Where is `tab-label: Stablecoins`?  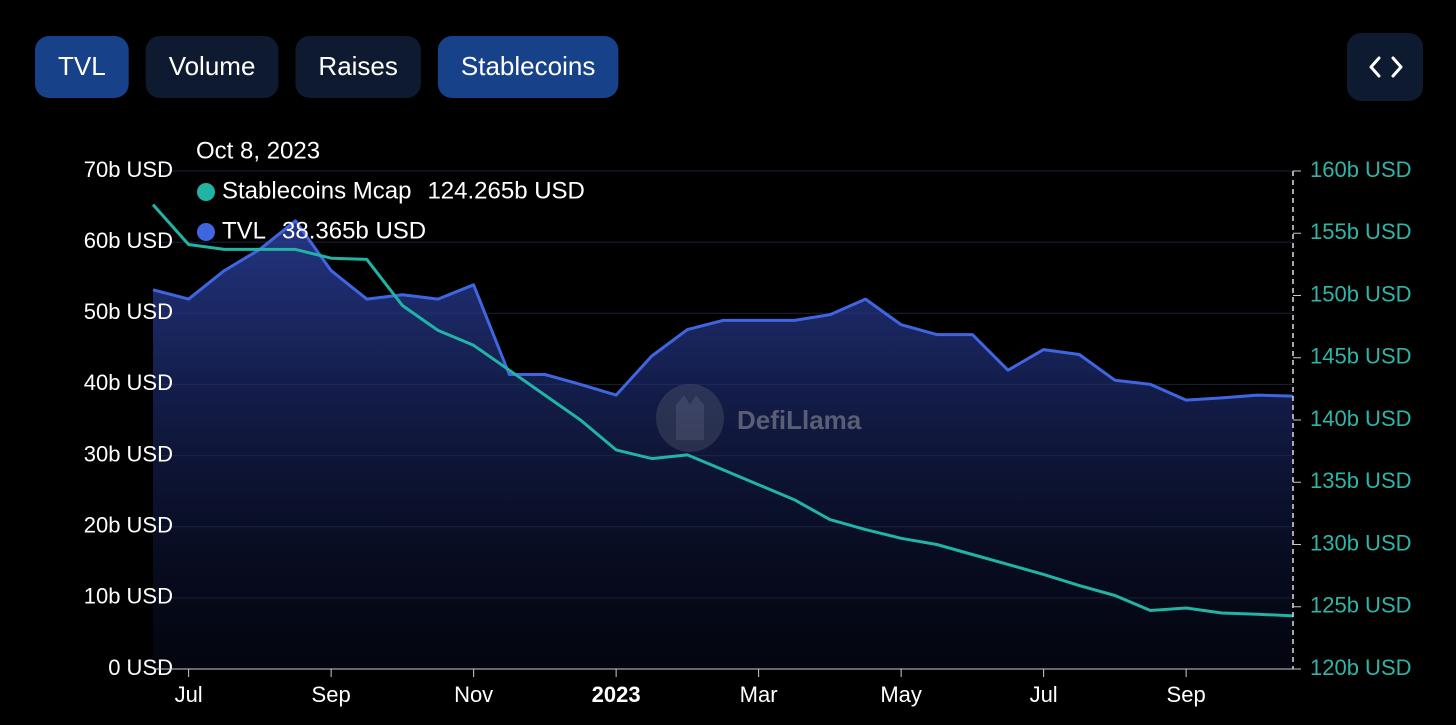
tab-label: Stablecoins is located at coordinates (528, 66).